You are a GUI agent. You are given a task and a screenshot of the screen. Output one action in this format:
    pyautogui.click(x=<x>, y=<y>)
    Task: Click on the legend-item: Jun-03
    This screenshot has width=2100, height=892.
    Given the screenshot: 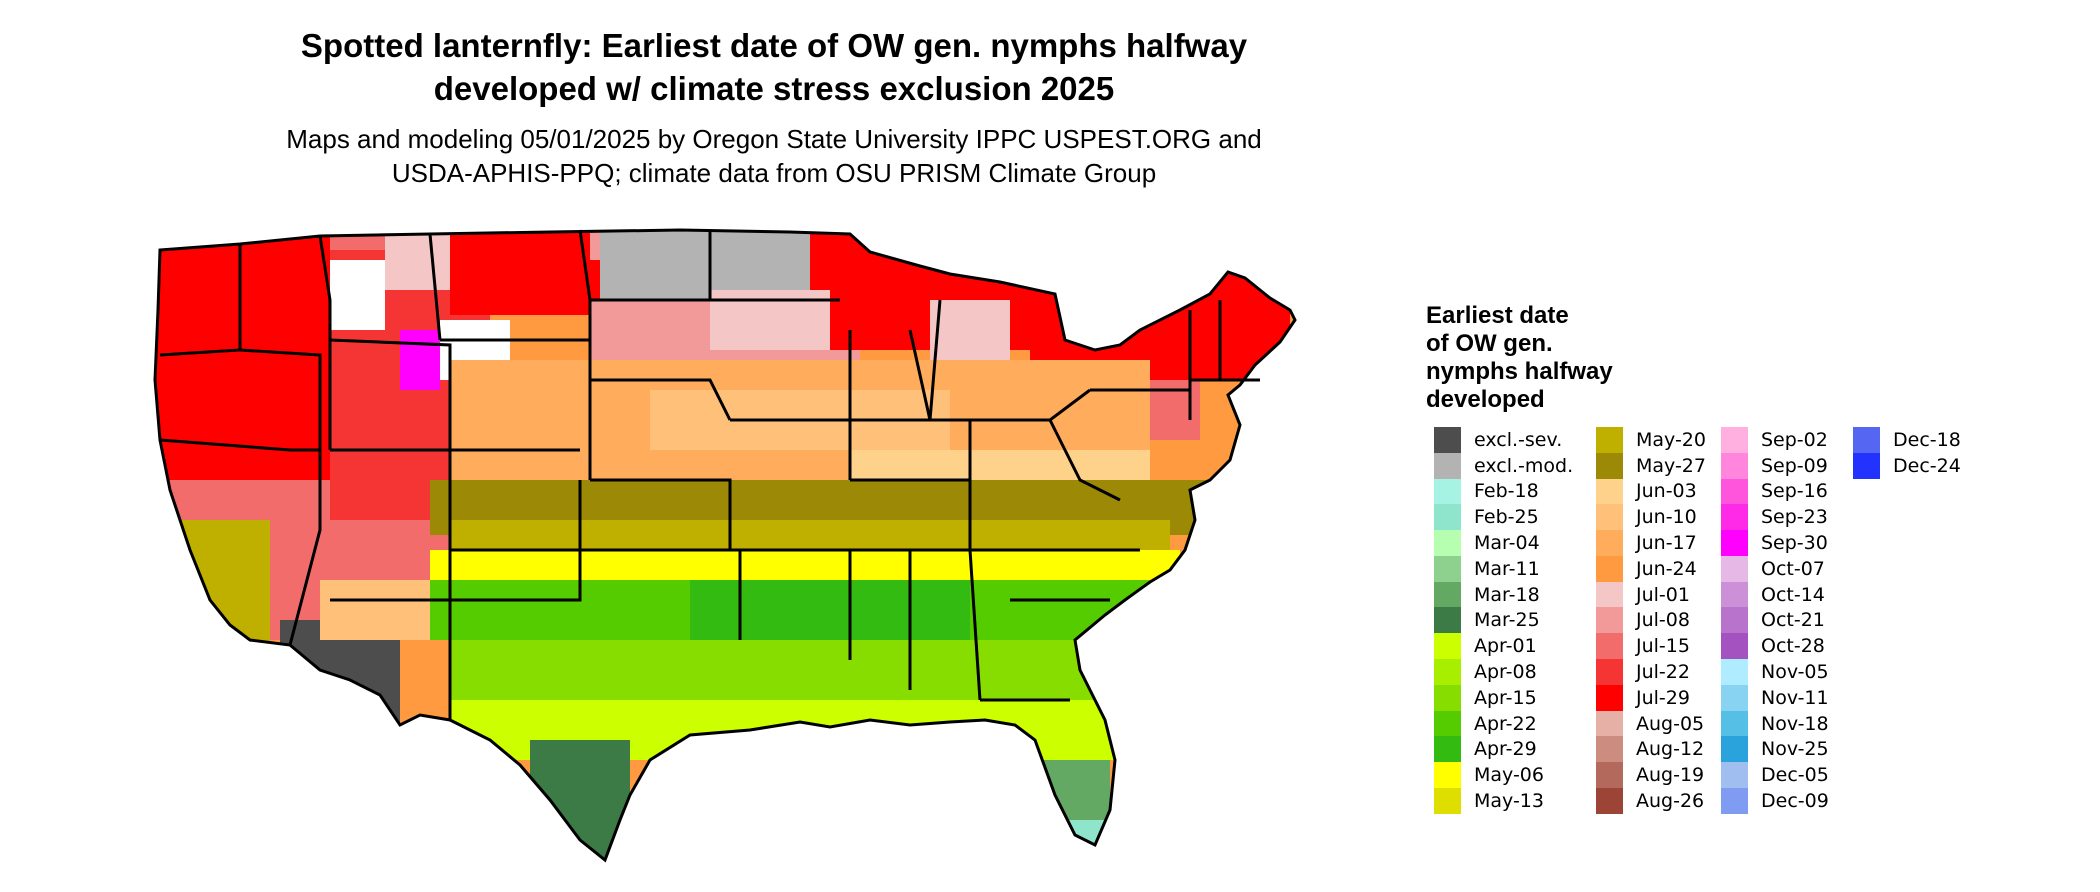 What is the action you would take?
    pyautogui.click(x=1651, y=491)
    